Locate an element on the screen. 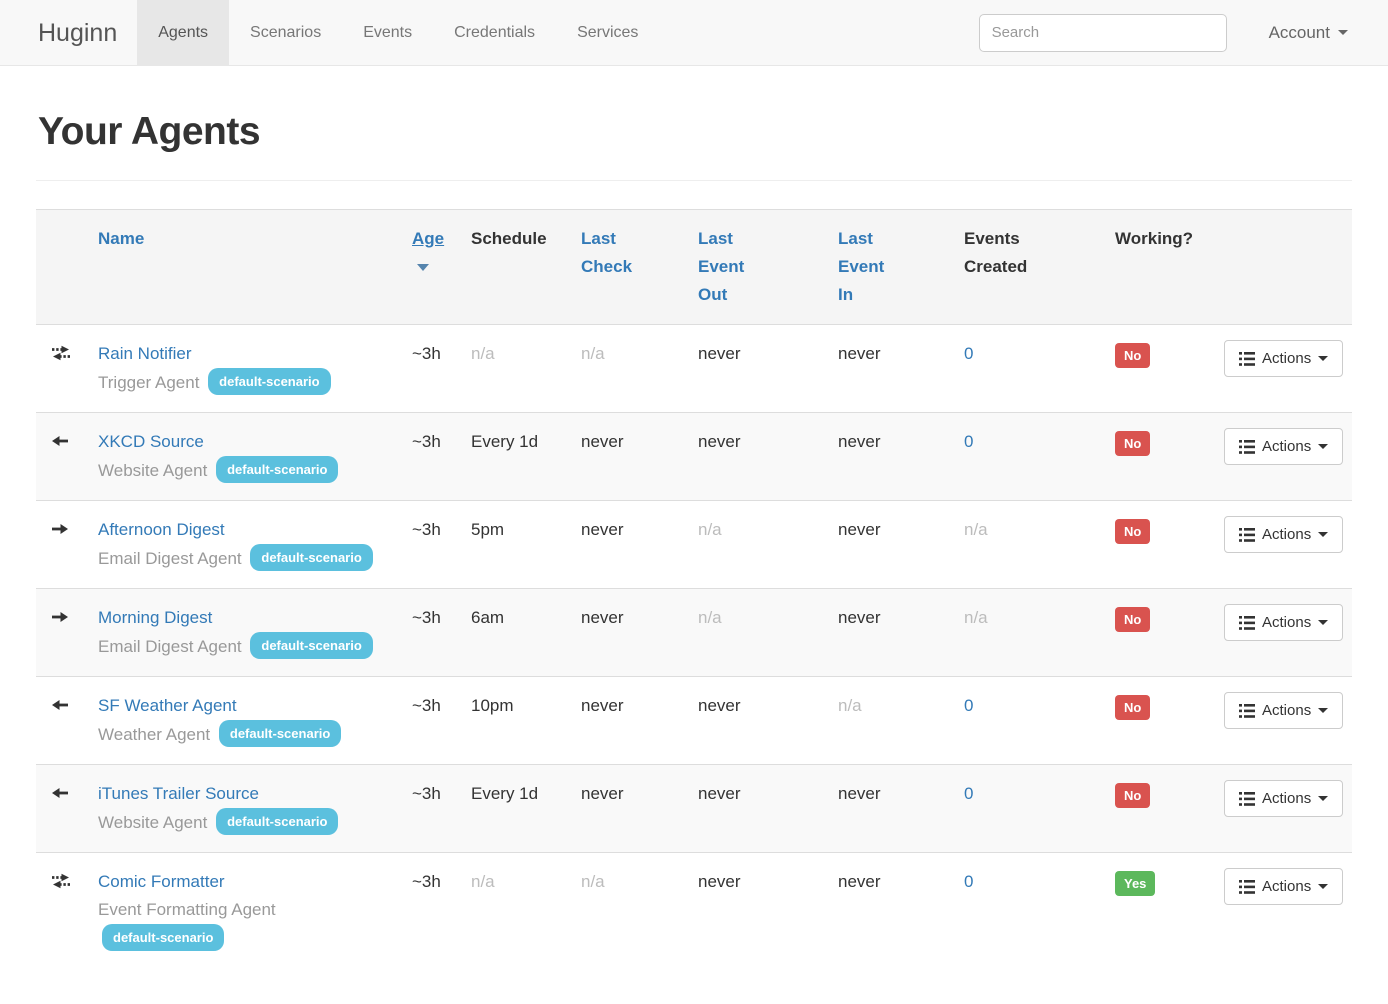  nav-item-events-label: Events is located at coordinates (388, 32).